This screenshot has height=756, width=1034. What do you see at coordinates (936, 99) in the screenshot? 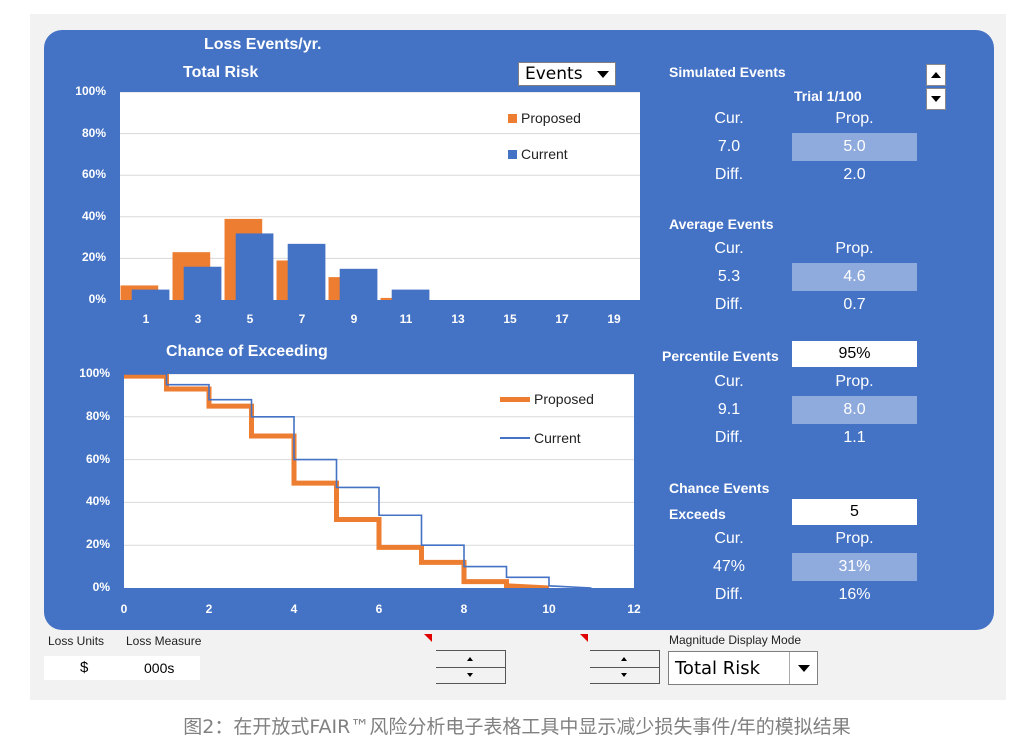
I see `trial-down-button` at bounding box center [936, 99].